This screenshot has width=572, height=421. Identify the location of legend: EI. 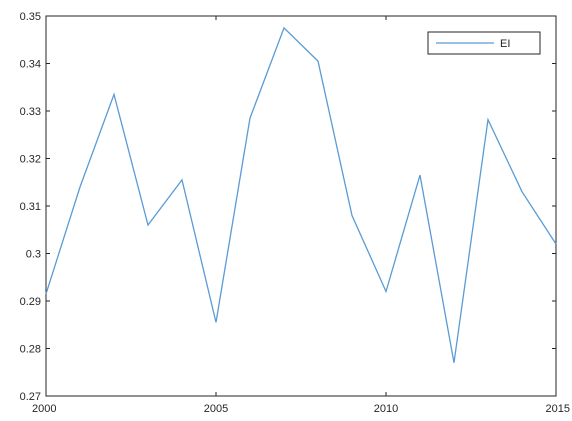
(484, 43).